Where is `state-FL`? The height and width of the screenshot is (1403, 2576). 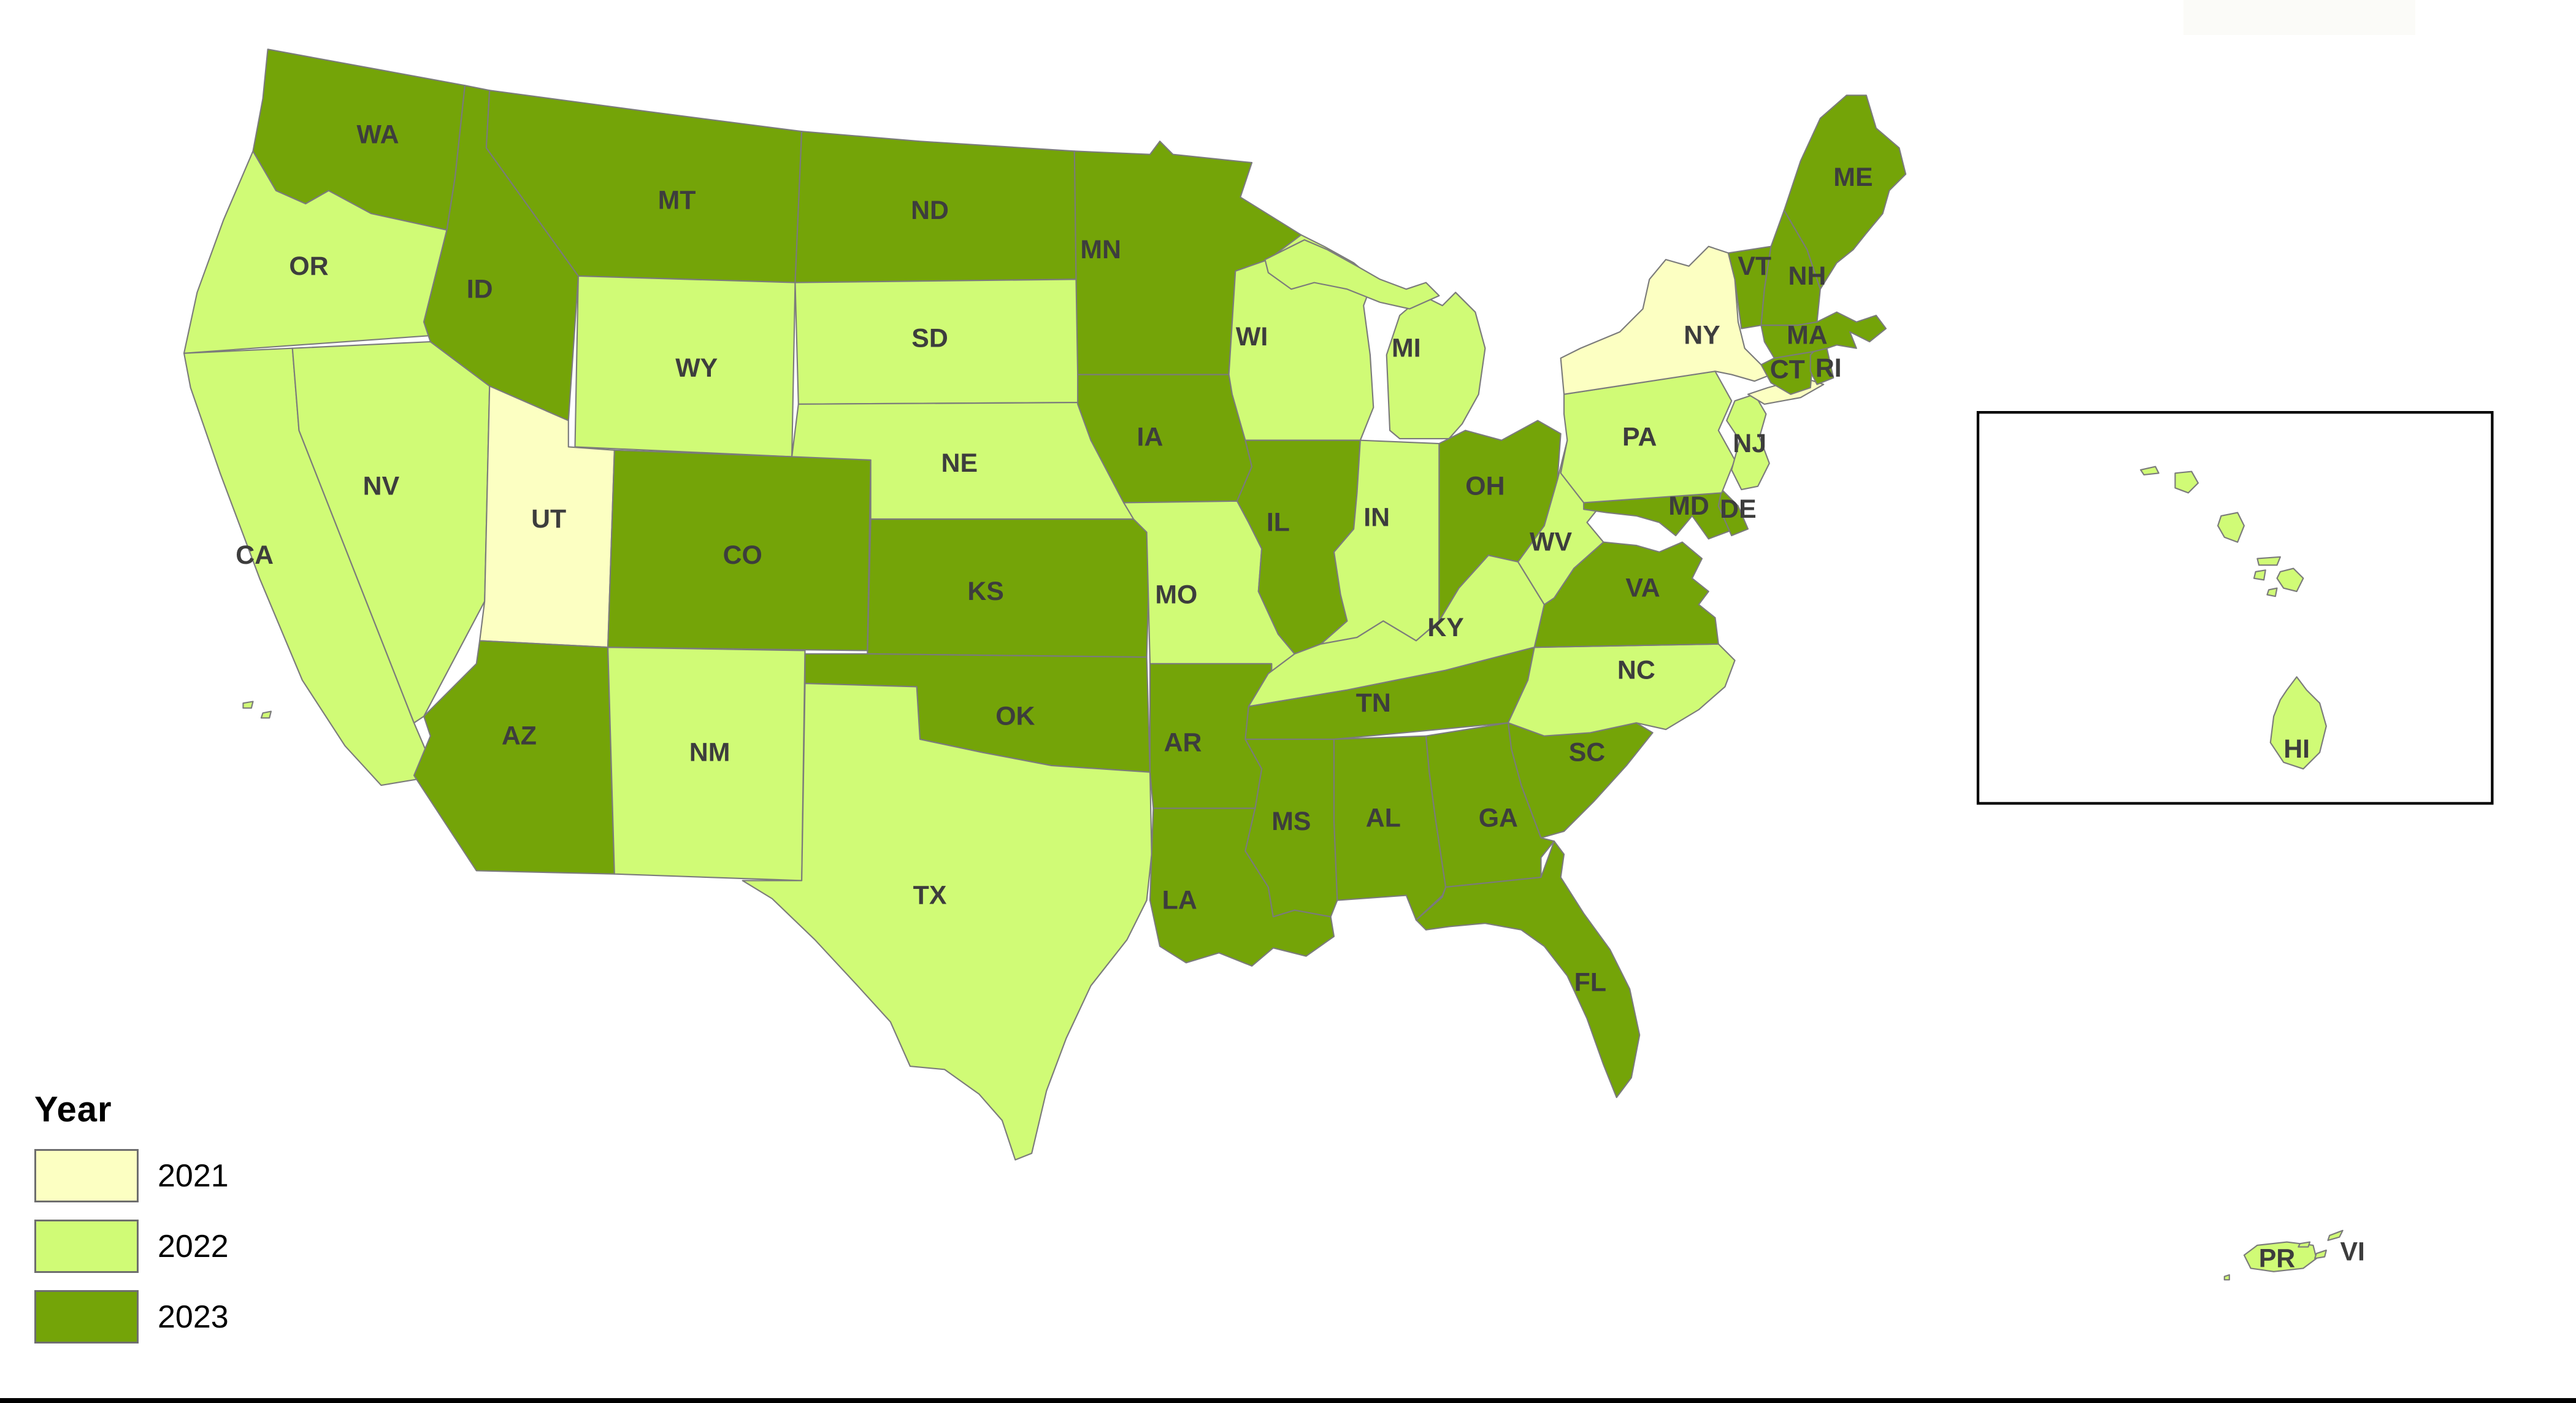 state-FL is located at coordinates (1528, 969).